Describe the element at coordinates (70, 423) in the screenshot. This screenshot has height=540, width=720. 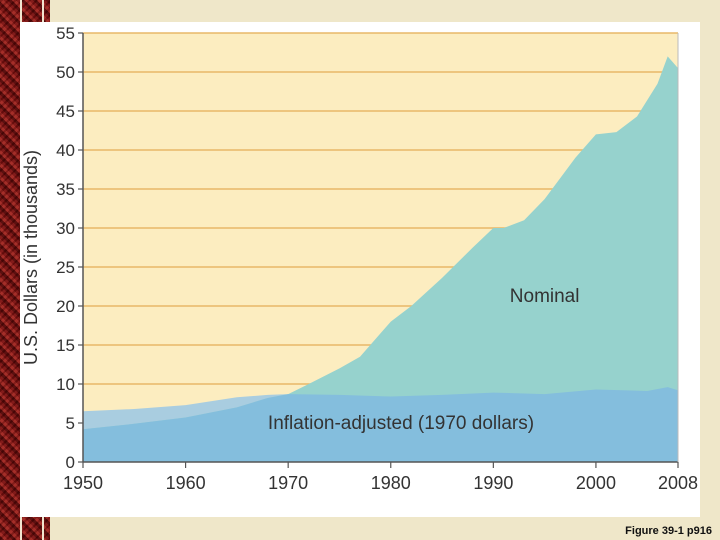
I see `y-tick-label-5: 5` at that location.